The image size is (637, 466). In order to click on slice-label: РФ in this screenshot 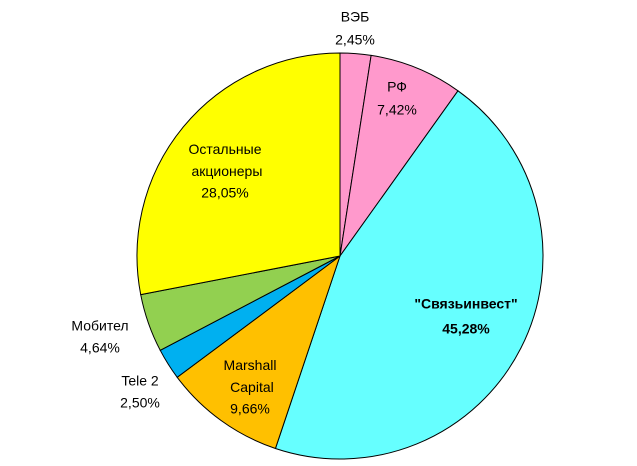, I will do `click(397, 87)`.